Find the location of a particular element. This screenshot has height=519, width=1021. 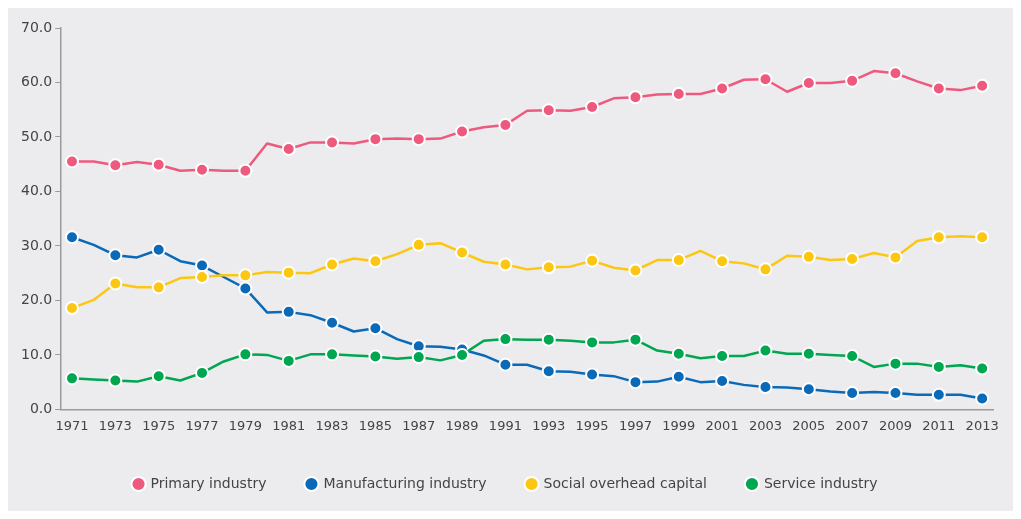

y-tick-label: 0.0 is located at coordinates (41, 408).